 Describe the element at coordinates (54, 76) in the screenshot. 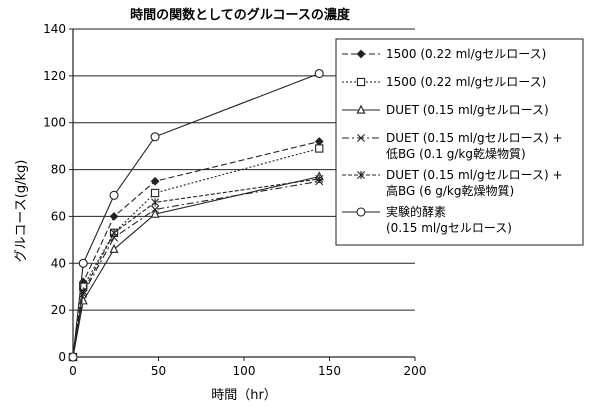

I see `y-tick-label: 120` at that location.